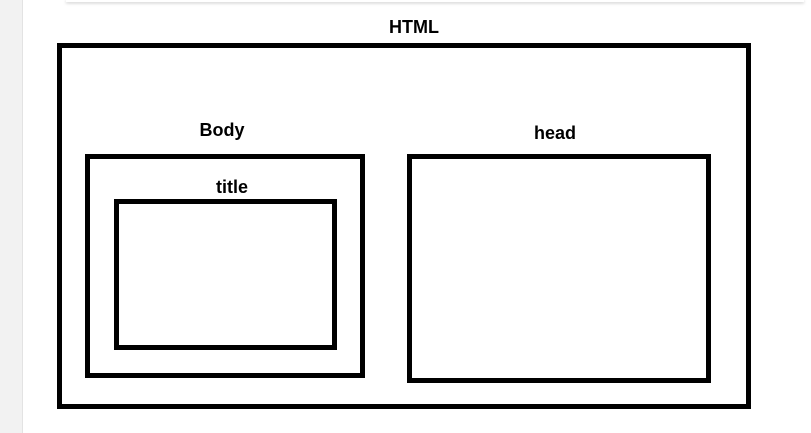 Image resolution: width=811 pixels, height=433 pixels. I want to click on title-label: title, so click(231, 187).